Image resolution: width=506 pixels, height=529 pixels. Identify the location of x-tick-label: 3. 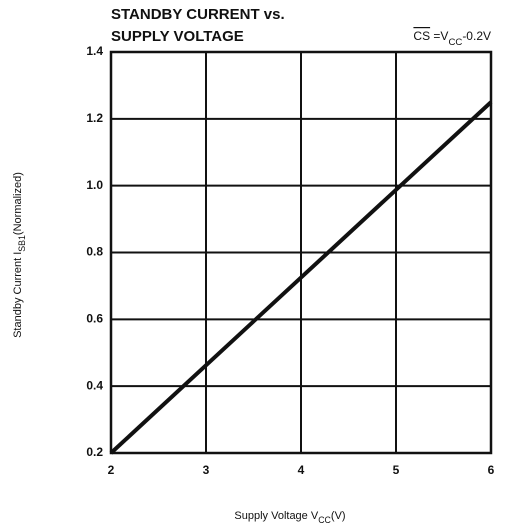
(206, 470).